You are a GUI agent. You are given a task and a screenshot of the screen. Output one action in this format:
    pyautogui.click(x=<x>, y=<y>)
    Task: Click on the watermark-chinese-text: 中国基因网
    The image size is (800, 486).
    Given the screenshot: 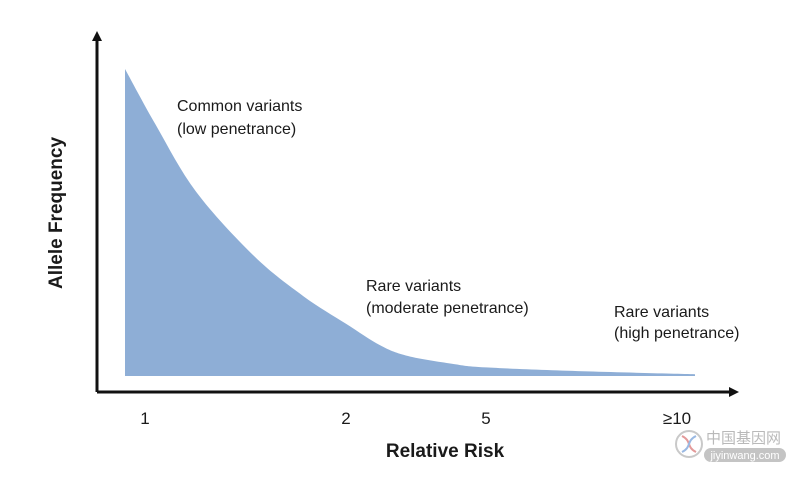 What is the action you would take?
    pyautogui.click(x=743, y=438)
    